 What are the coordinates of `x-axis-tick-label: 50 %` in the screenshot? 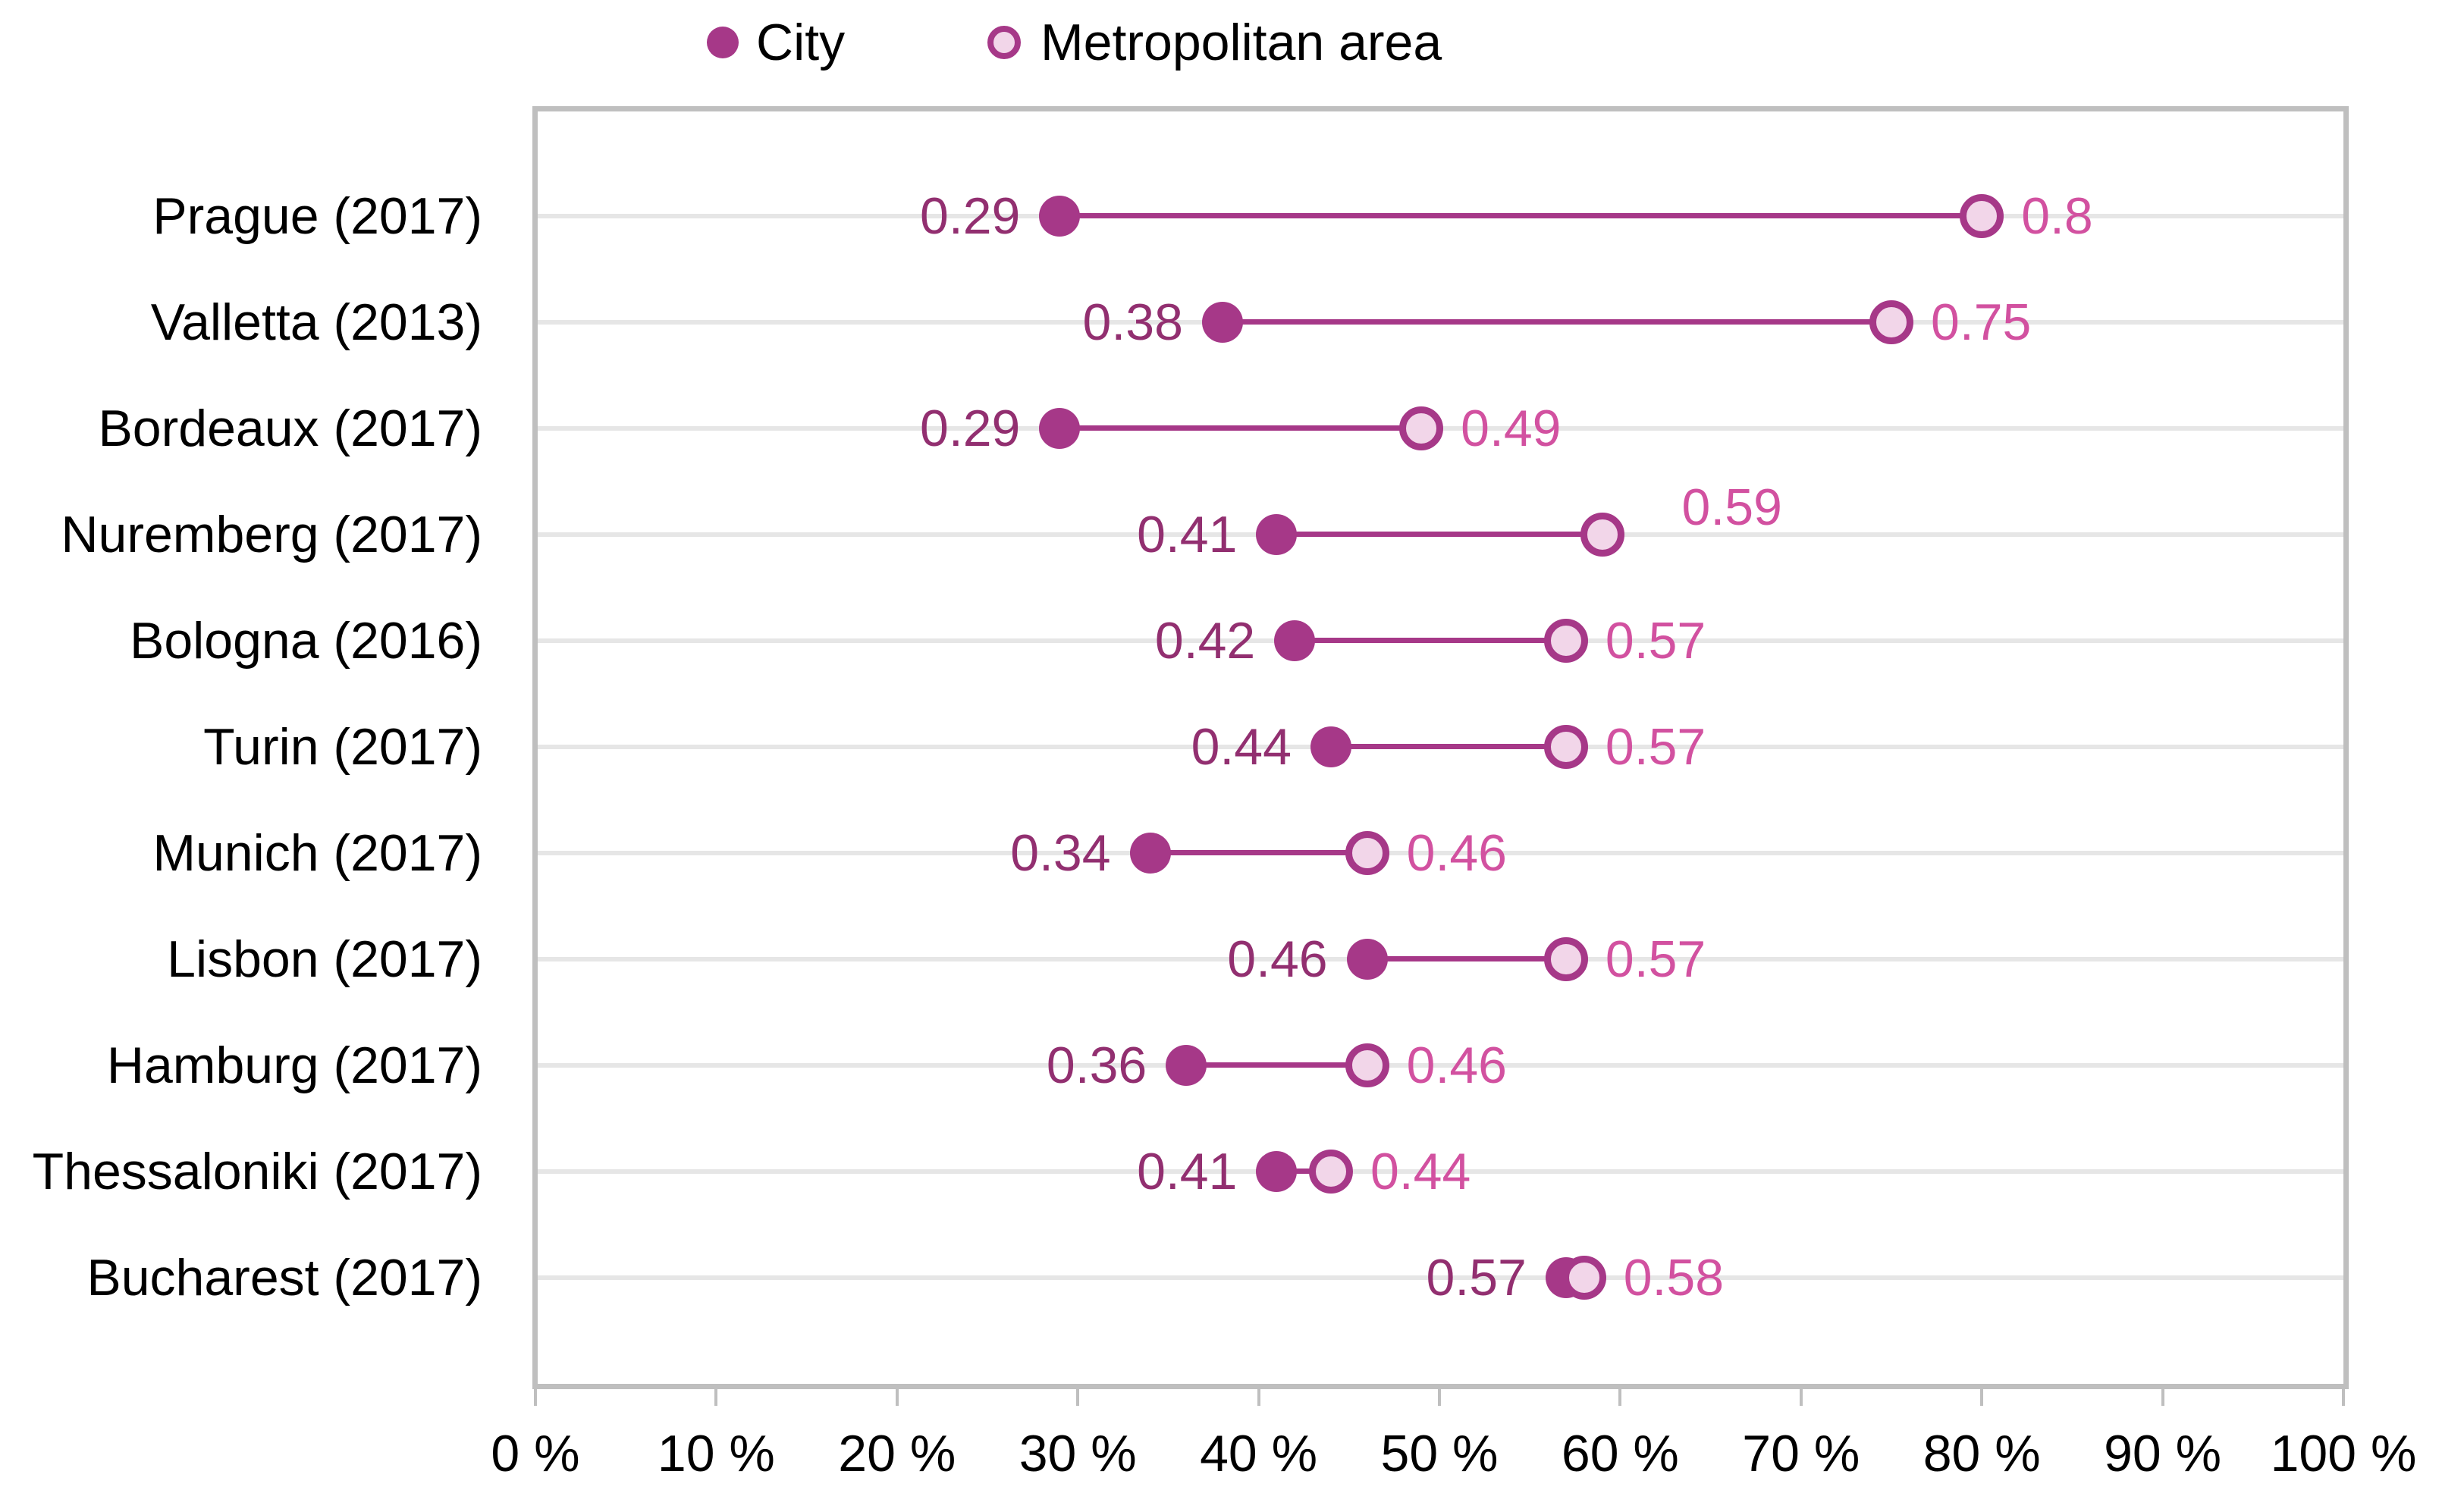 It's located at (1439, 1453).